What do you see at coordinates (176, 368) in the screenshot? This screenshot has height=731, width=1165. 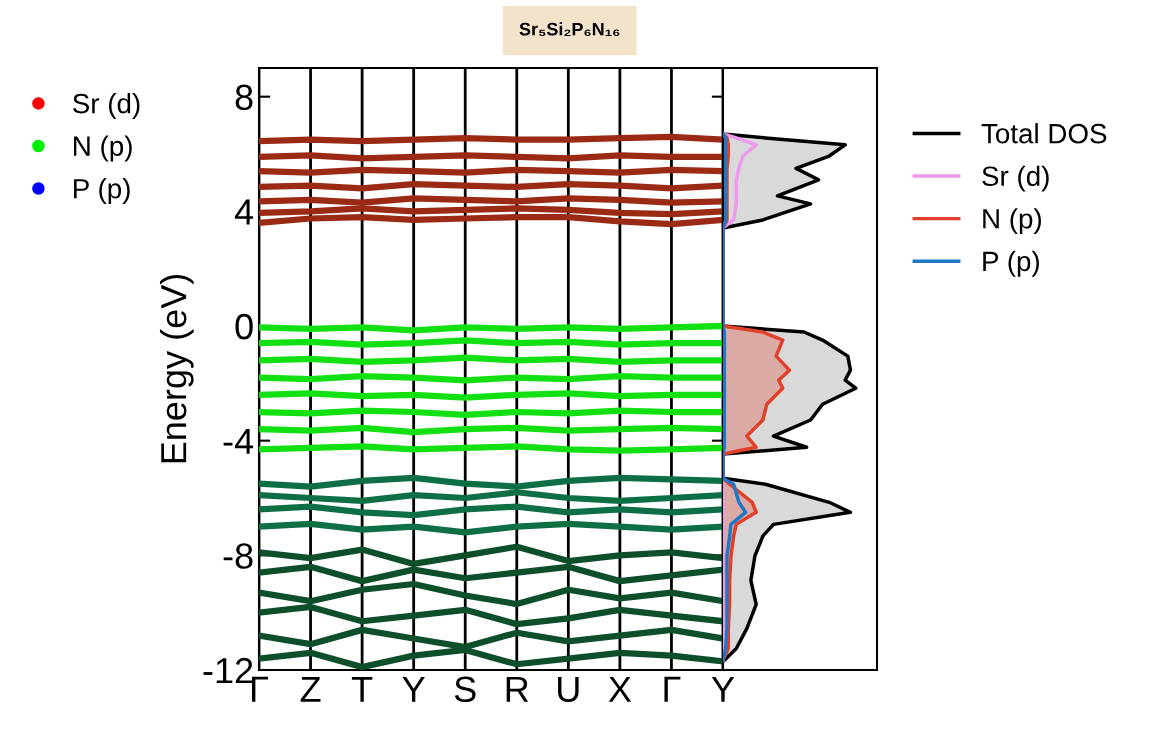 I see `y-axis-title: Energy (eV)` at bounding box center [176, 368].